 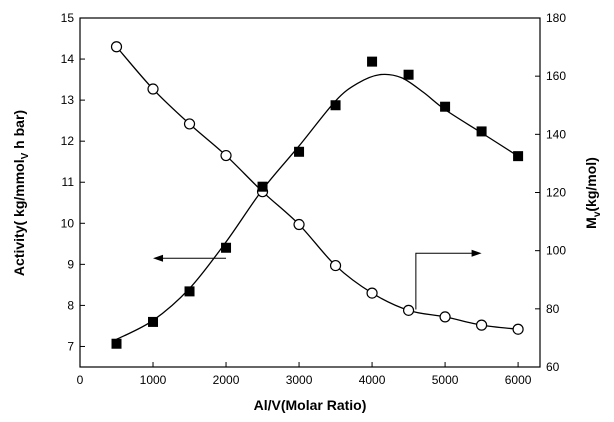 I want to click on right-y-axis-title: Mv(kg/mol), so click(x=593, y=193).